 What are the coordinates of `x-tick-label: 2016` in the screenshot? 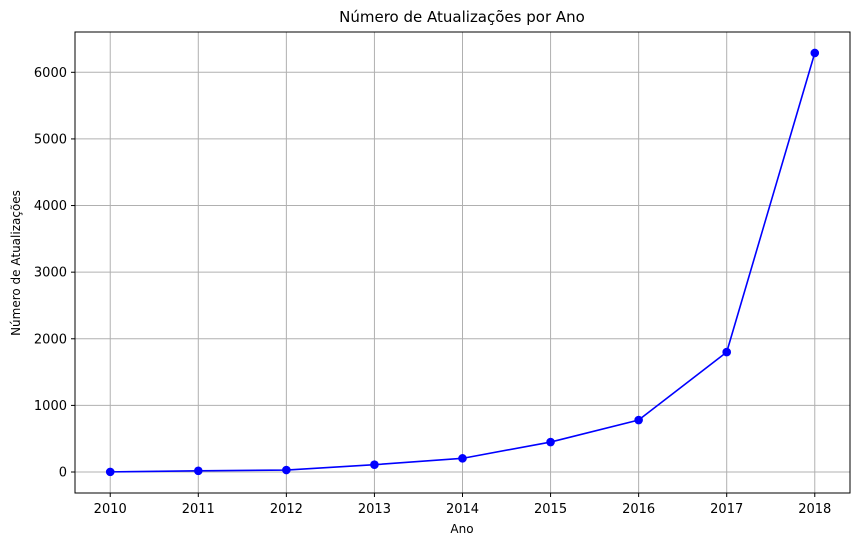 It's located at (638, 509).